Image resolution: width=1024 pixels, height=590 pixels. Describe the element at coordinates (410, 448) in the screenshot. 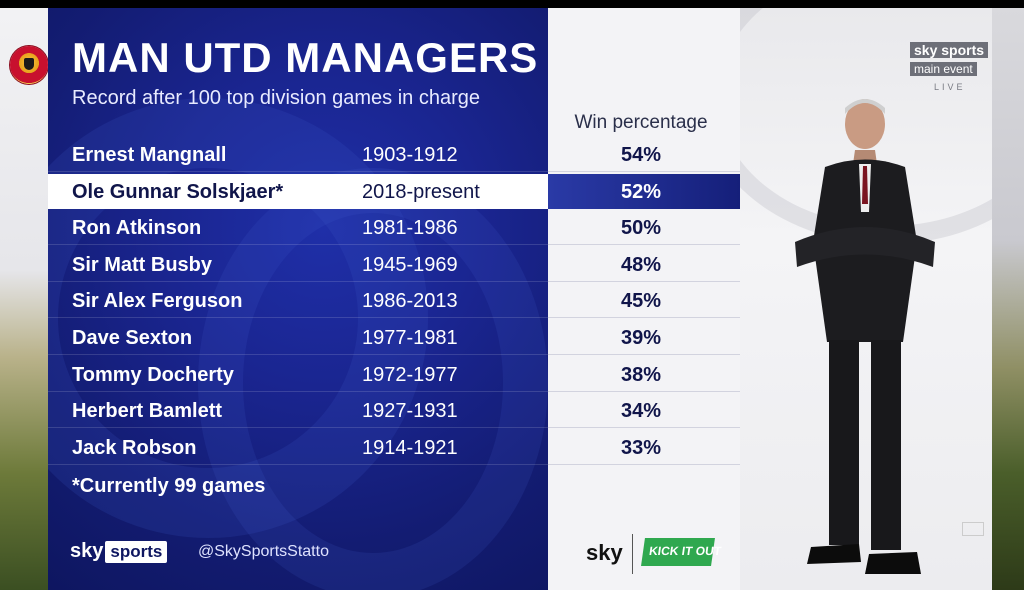

I see `manager-years: 1914-1921` at that location.